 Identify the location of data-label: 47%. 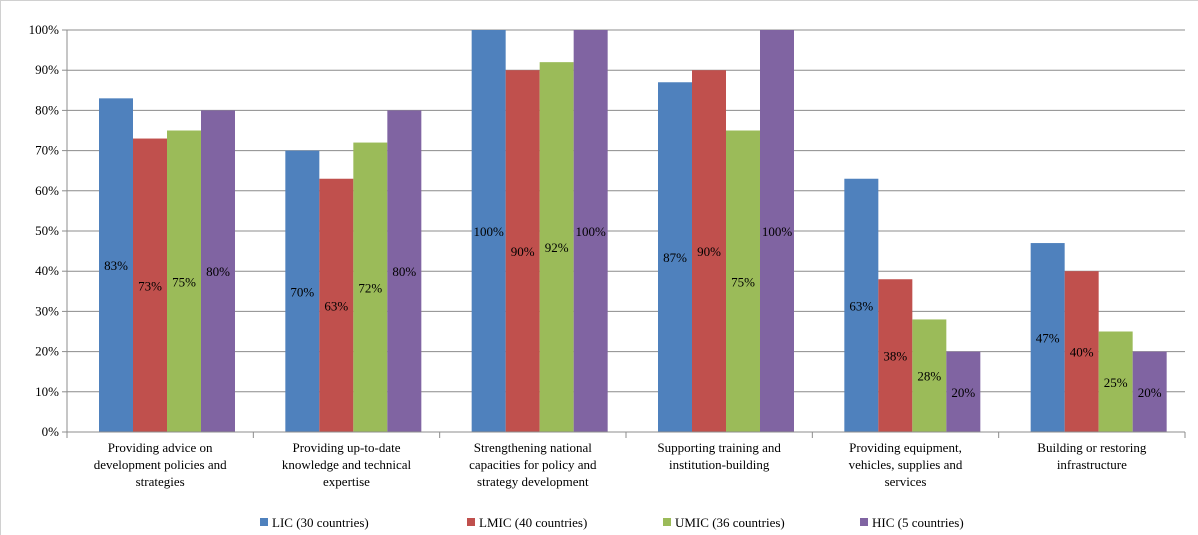
(1048, 338).